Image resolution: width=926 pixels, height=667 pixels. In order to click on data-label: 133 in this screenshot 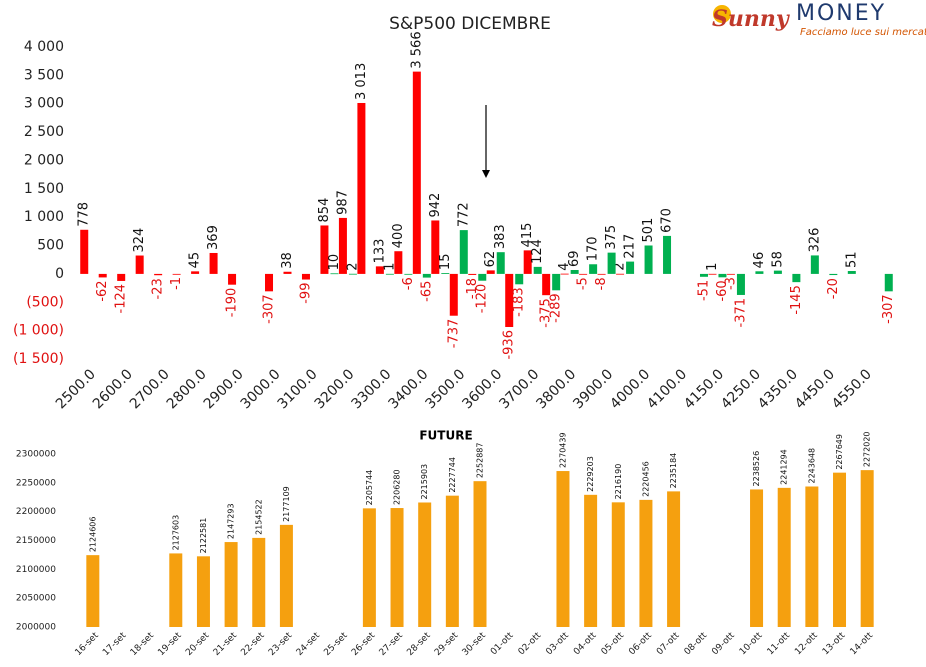, I will do `click(379, 251)`.